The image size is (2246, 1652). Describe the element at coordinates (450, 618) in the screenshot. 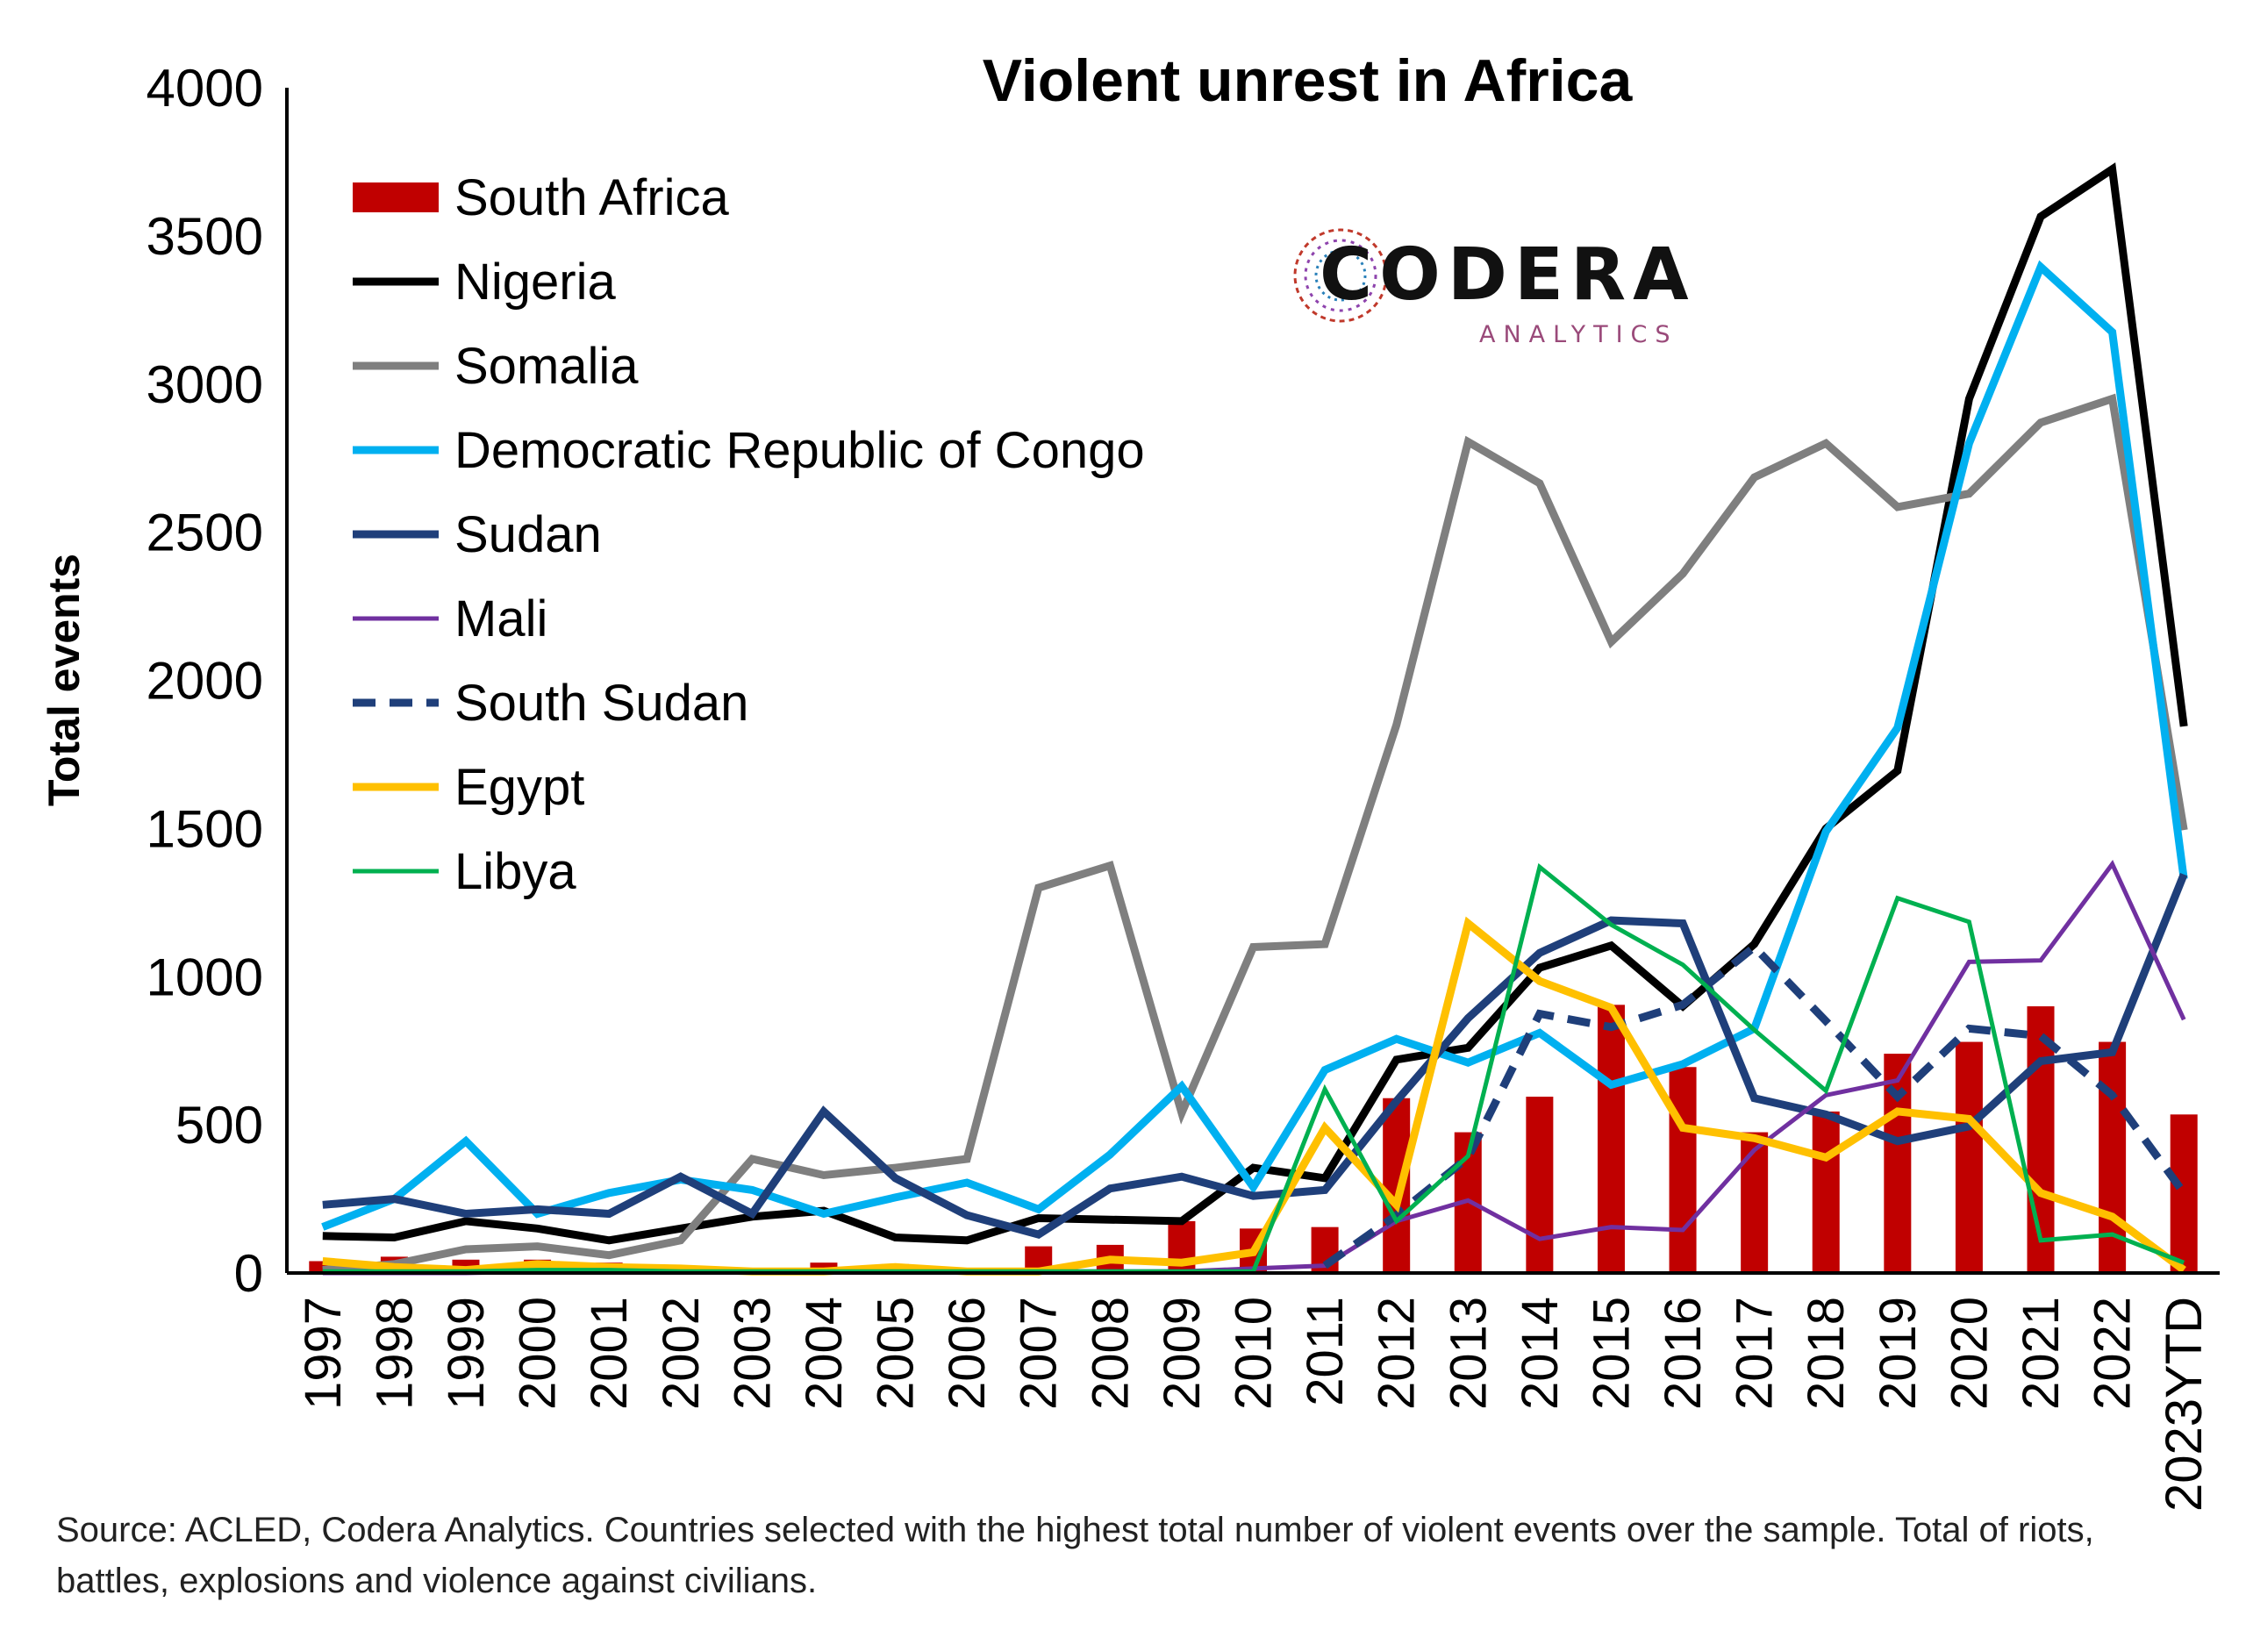

I see `legend-item: Mali` at that location.